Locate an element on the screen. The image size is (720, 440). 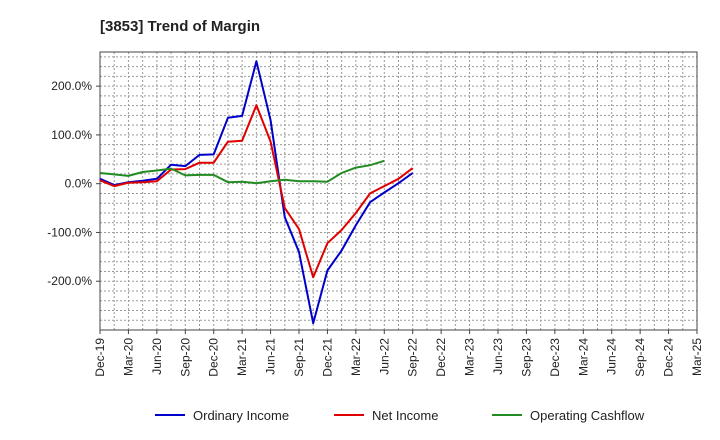
x-tick-label: Dec-20 is located at coordinates (214, 357).